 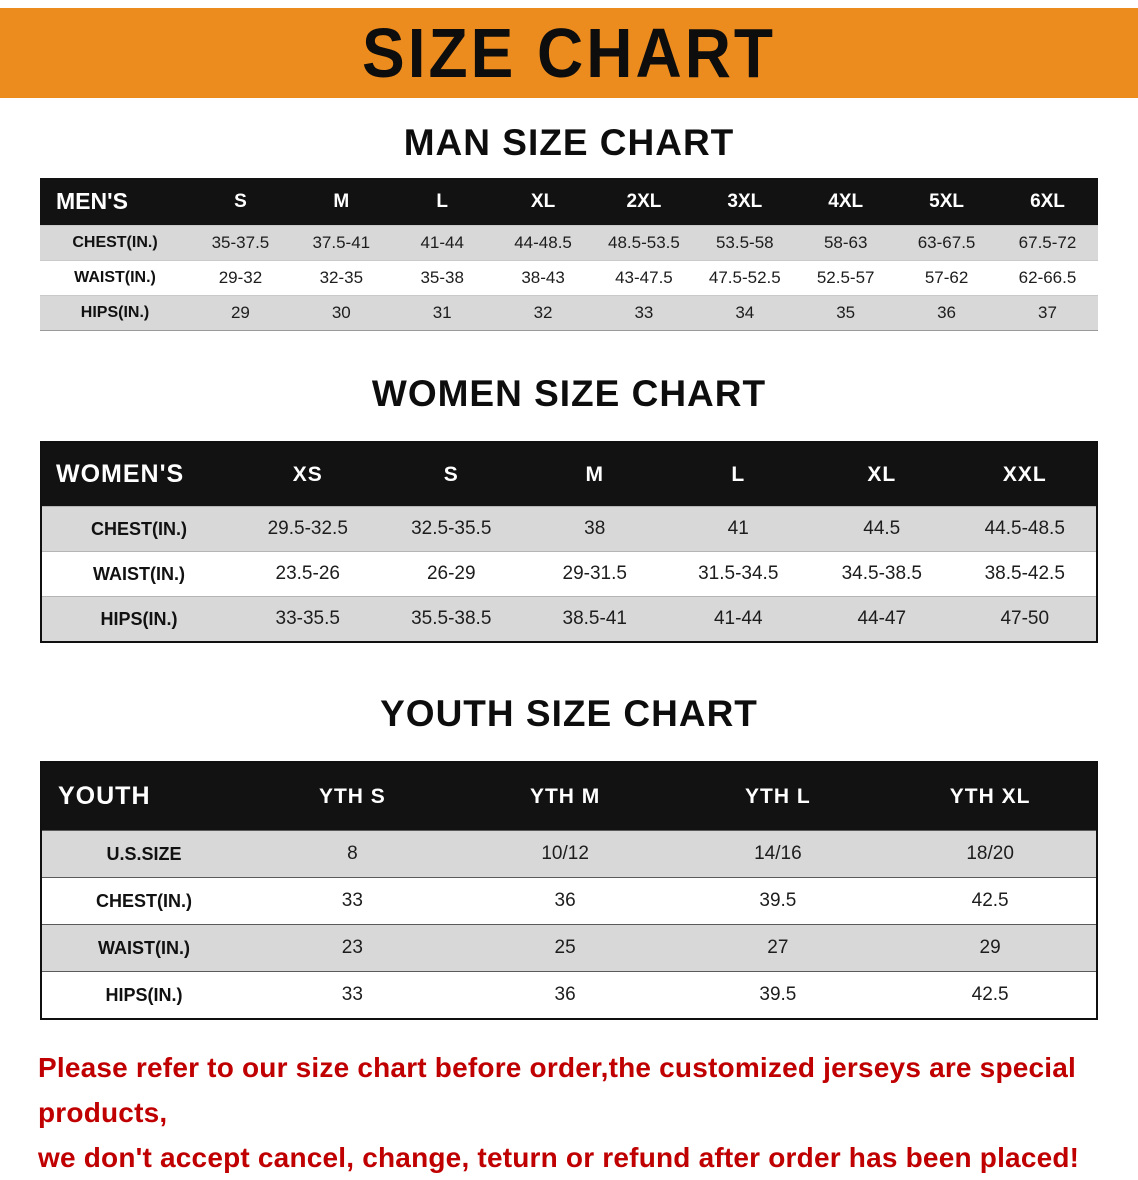 I want to click on men-section-heading: MAN SIZE CHART, so click(x=569, y=142).